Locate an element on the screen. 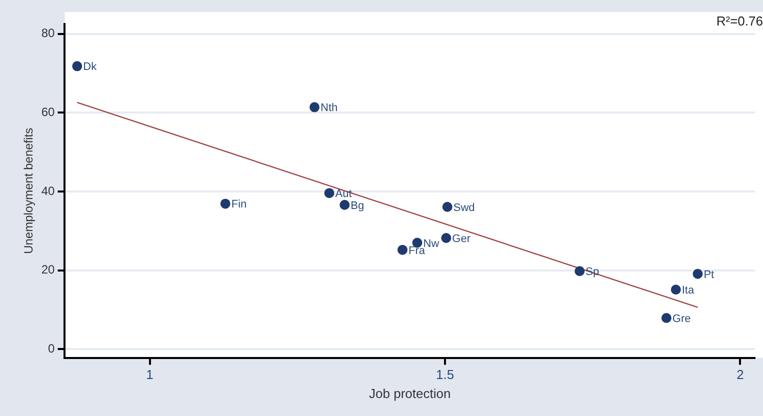 The height and width of the screenshot is (416, 763). y-axis-title: Unemployment benefits is located at coordinates (29, 191).